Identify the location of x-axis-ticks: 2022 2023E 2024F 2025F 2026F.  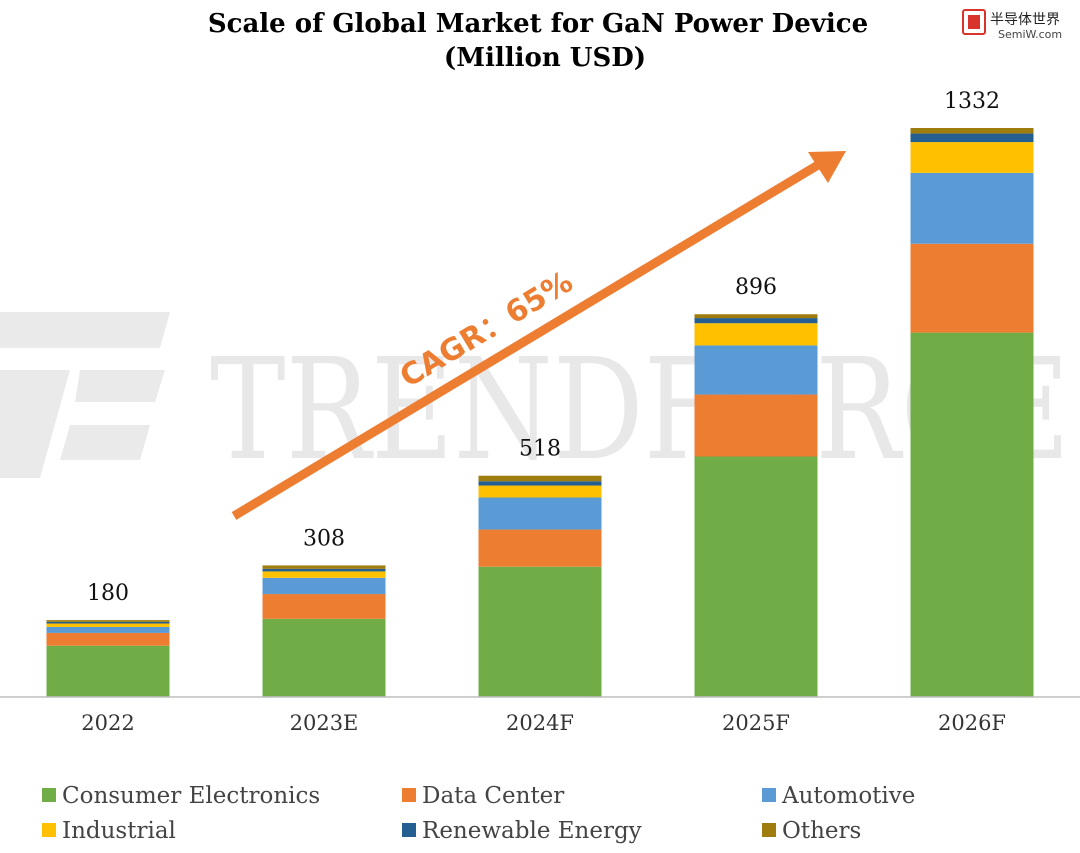
(543, 723).